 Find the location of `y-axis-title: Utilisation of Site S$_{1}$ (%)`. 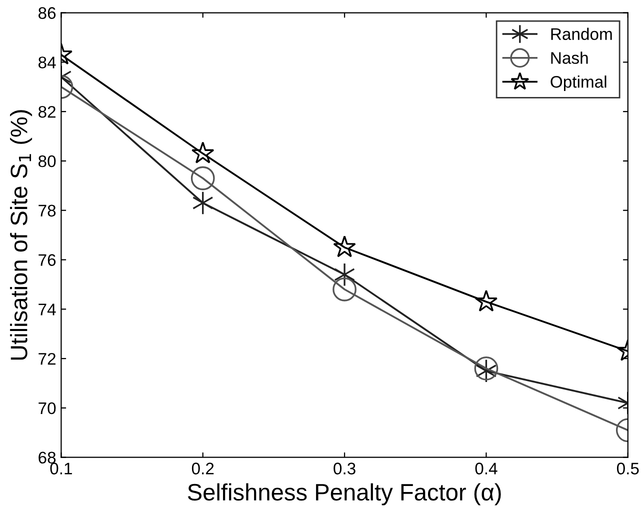

y-axis-title: Utilisation of Site S$_{1}$ (%) is located at coordinates (21, 235).